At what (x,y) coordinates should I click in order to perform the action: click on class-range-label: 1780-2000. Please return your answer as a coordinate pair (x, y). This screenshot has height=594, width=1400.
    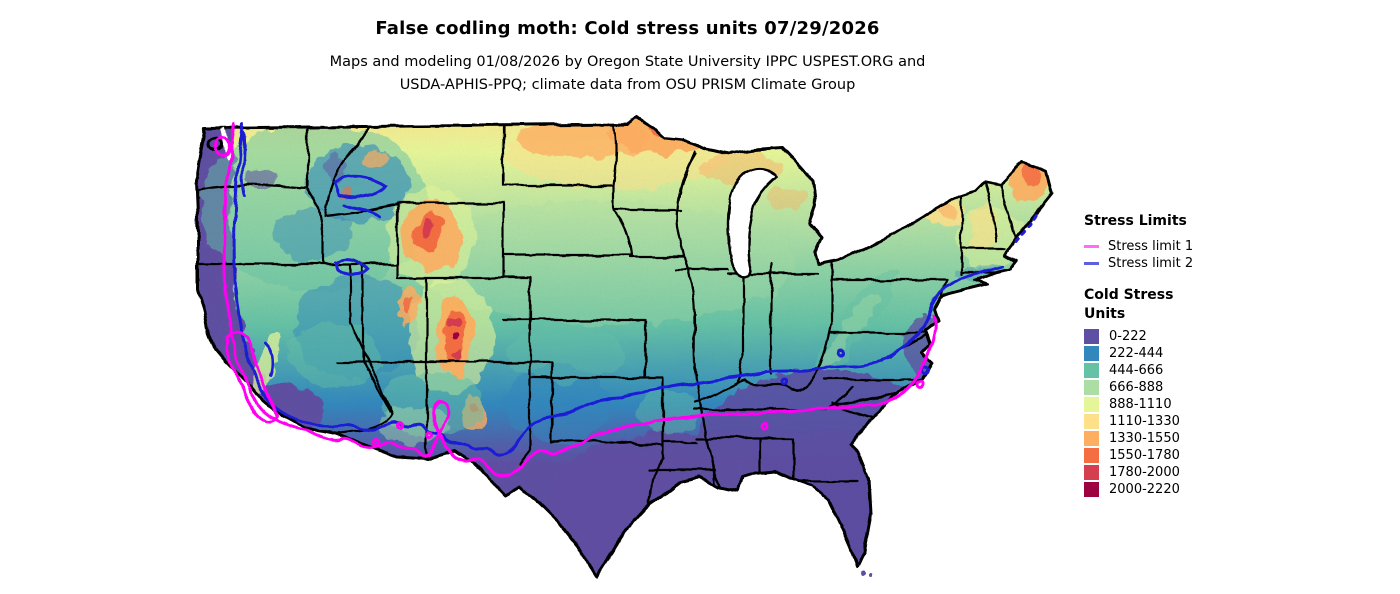
    Looking at the image, I should click on (1144, 472).